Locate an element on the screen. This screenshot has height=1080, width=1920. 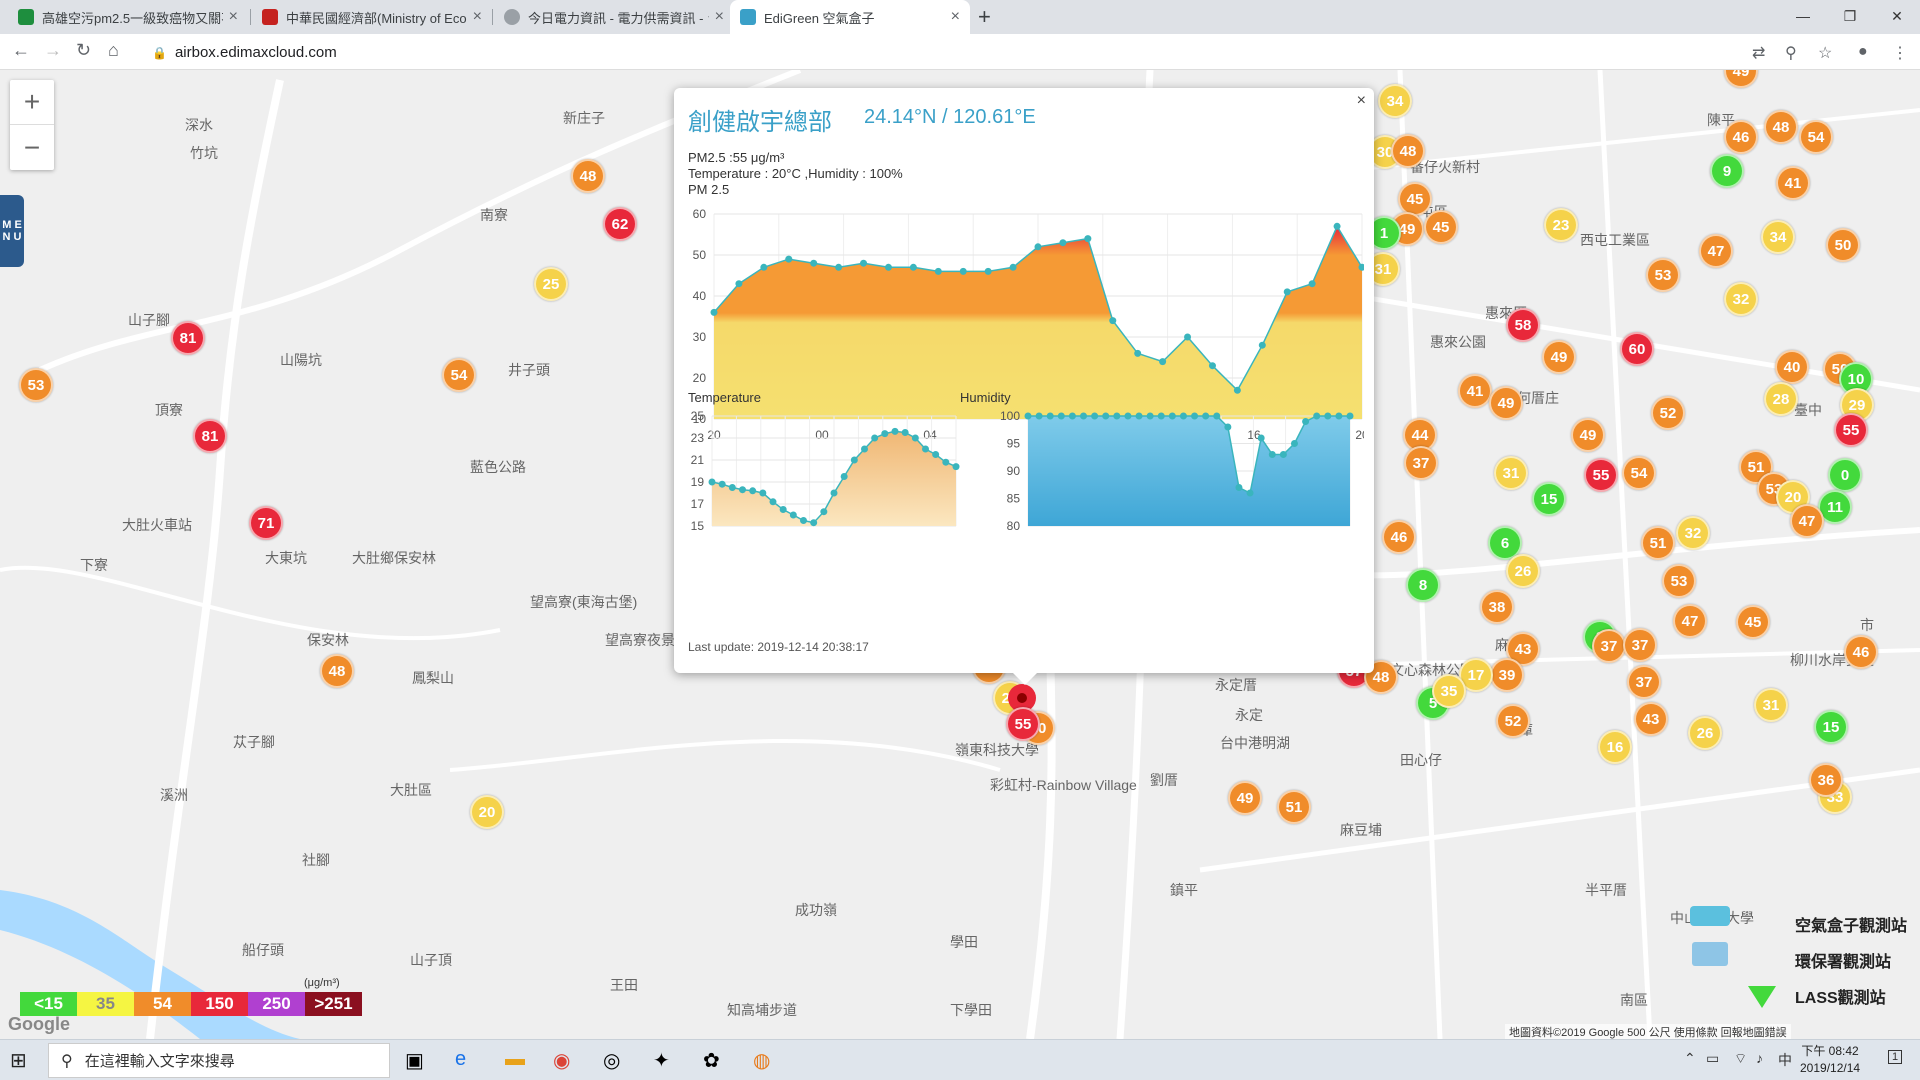
zoom-in-button: + is located at coordinates (32, 102).